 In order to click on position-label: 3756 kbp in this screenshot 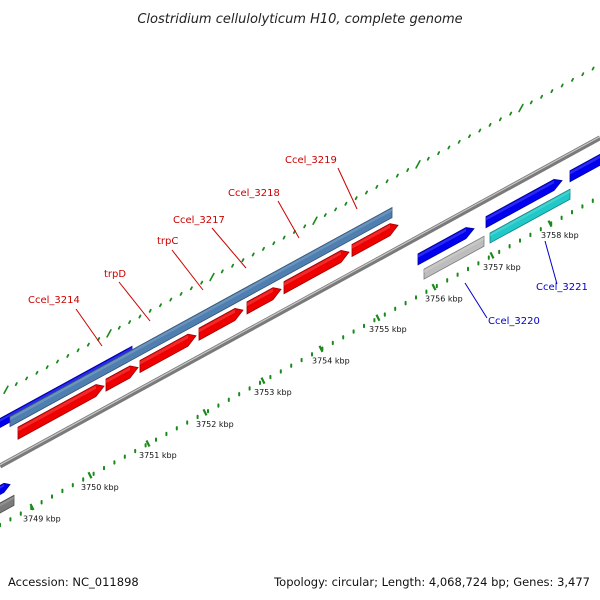, I will do `click(444, 299)`.